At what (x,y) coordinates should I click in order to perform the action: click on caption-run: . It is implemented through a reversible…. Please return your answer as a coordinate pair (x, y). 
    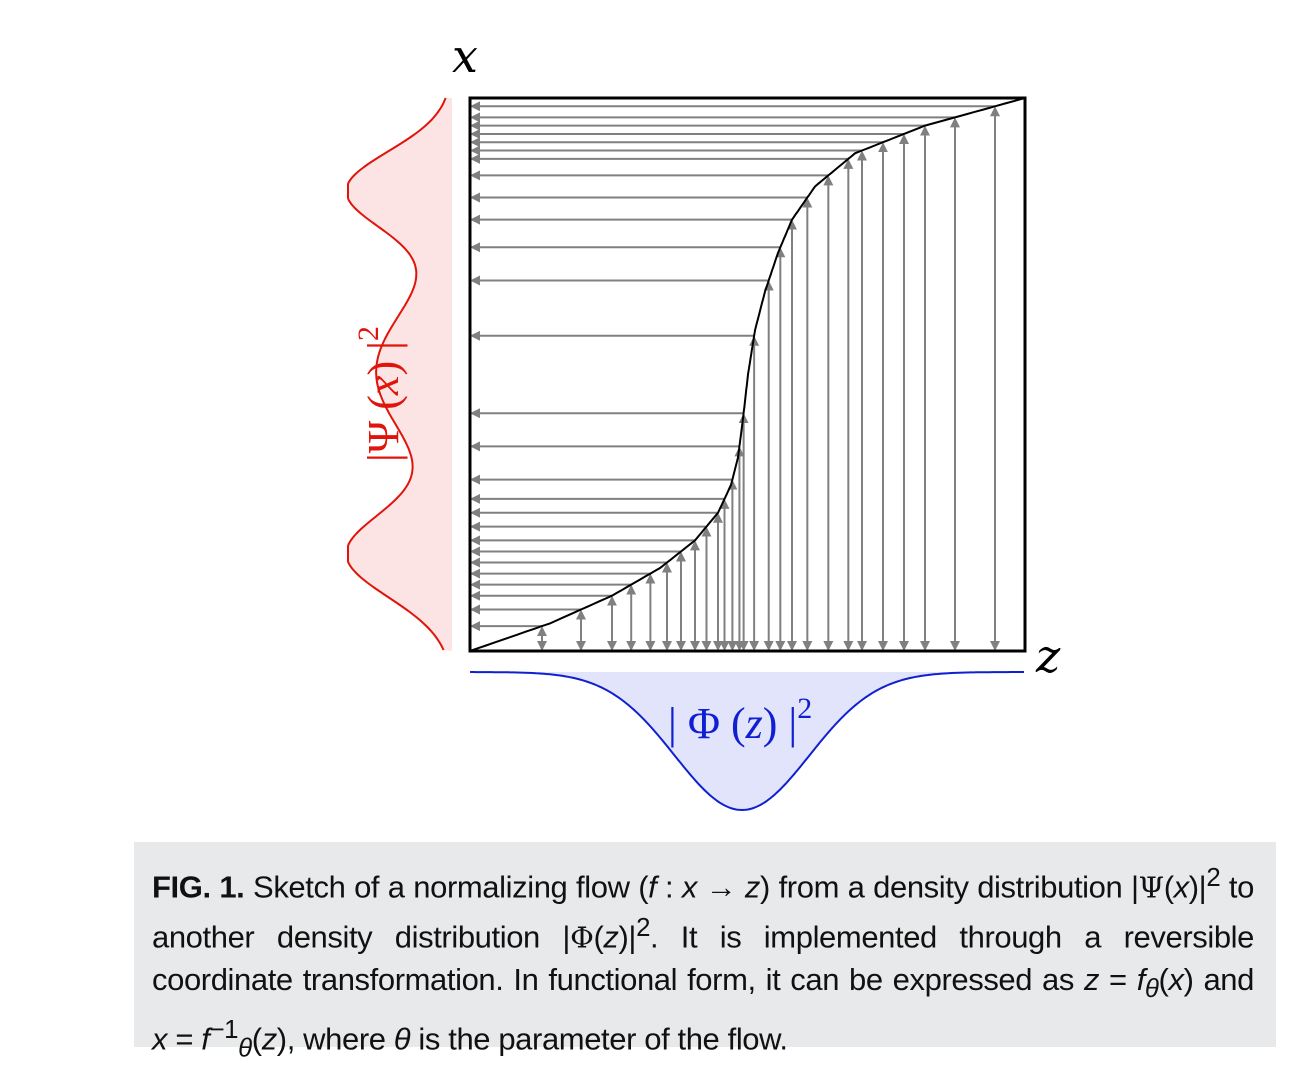
    Looking at the image, I should click on (703, 958).